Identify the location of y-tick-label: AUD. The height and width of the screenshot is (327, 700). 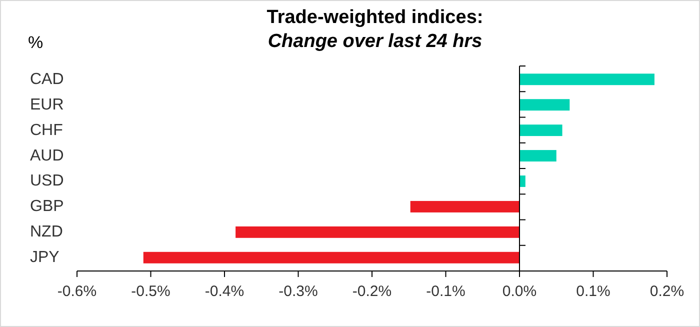
(47, 155).